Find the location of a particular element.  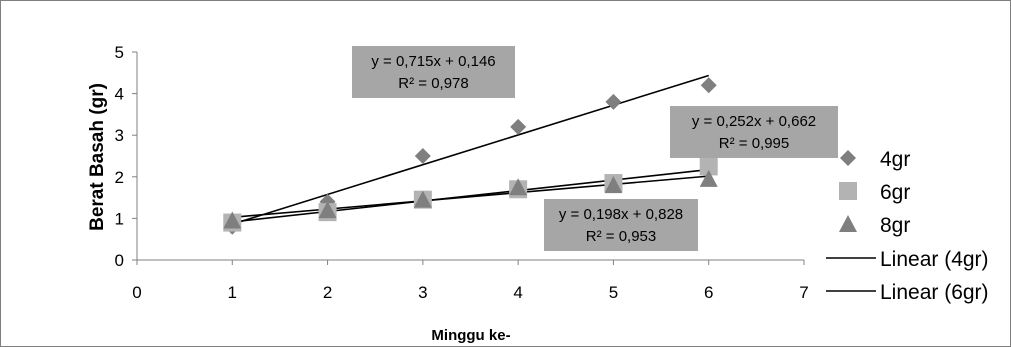

r-squared-text: R² = 0,978 is located at coordinates (433, 83).